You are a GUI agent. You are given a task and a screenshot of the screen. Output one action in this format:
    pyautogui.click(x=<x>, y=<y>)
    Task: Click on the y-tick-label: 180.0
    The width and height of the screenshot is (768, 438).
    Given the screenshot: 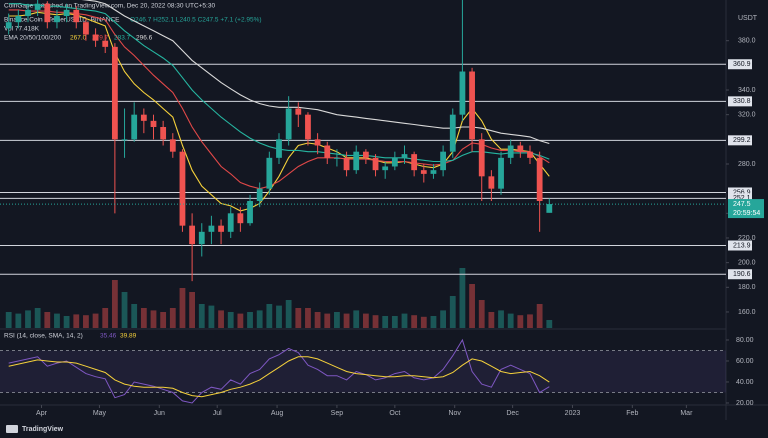 What is the action you would take?
    pyautogui.click(x=747, y=287)
    